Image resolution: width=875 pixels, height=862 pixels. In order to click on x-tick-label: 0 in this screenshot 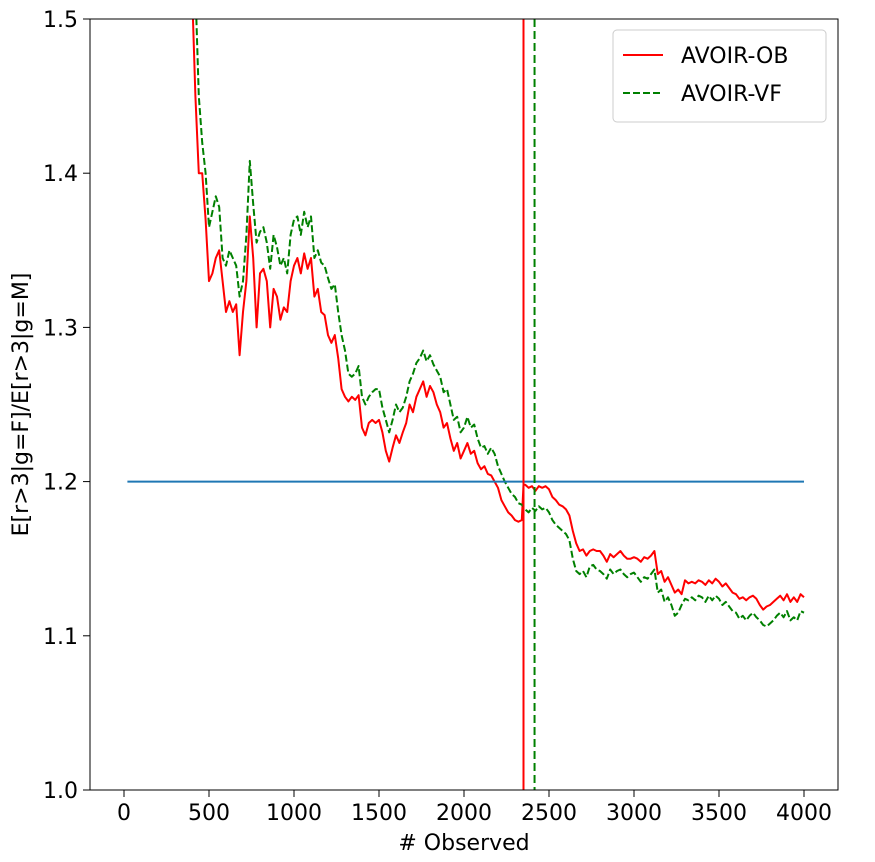, I will do `click(124, 813)`.